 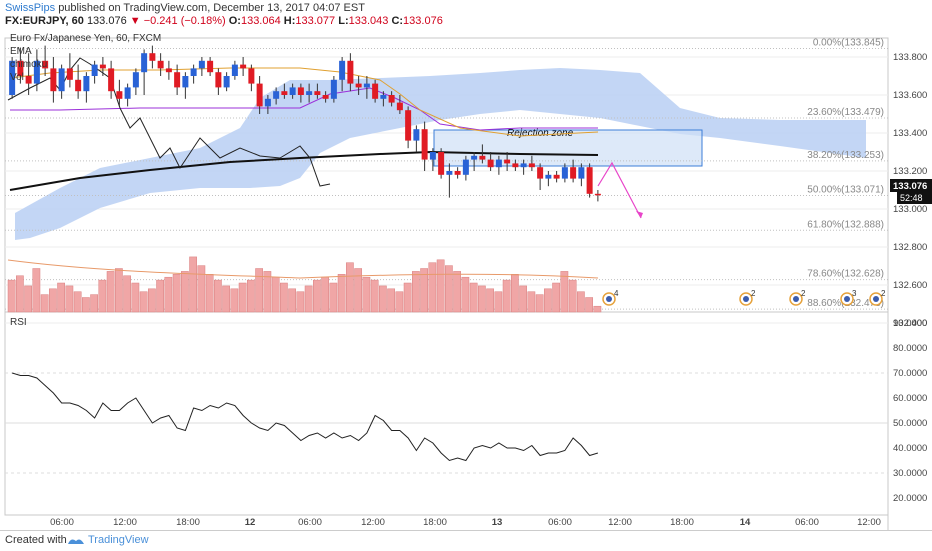 I want to click on footer-brand: TradingView, so click(x=118, y=540).